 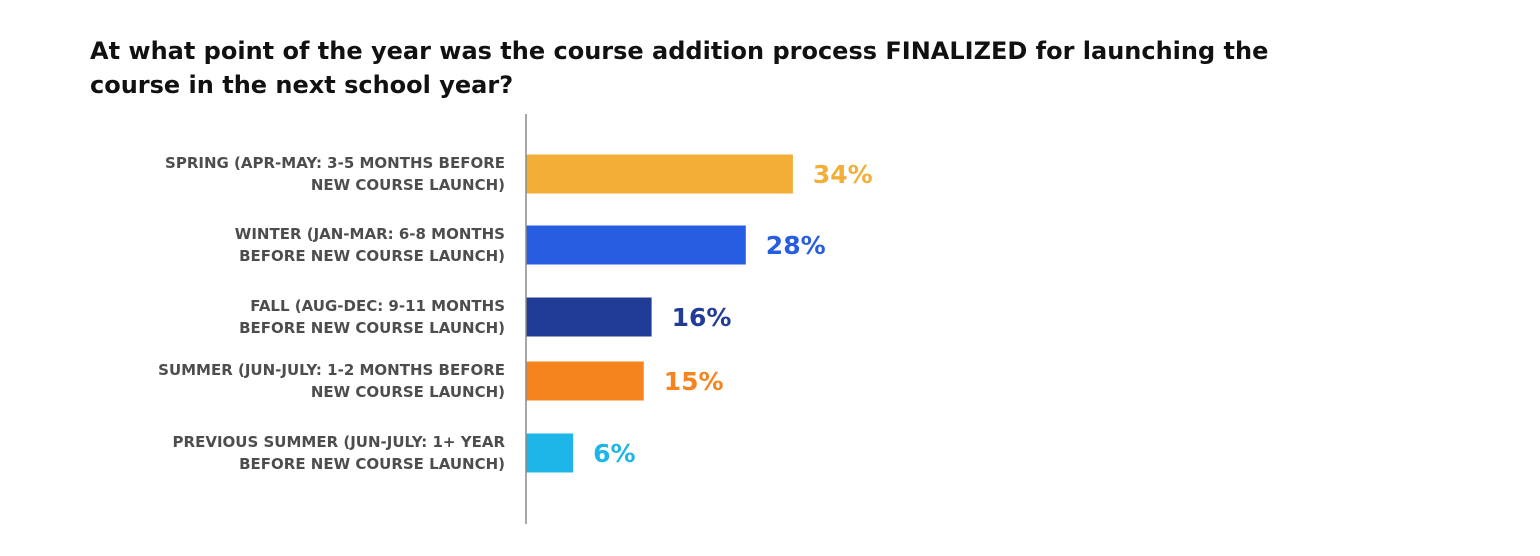 What do you see at coordinates (335, 163) in the screenshot?
I see `category-label-0-line-0: SPRING (APR-MAY: 3-5 MONTHS BEFORE` at bounding box center [335, 163].